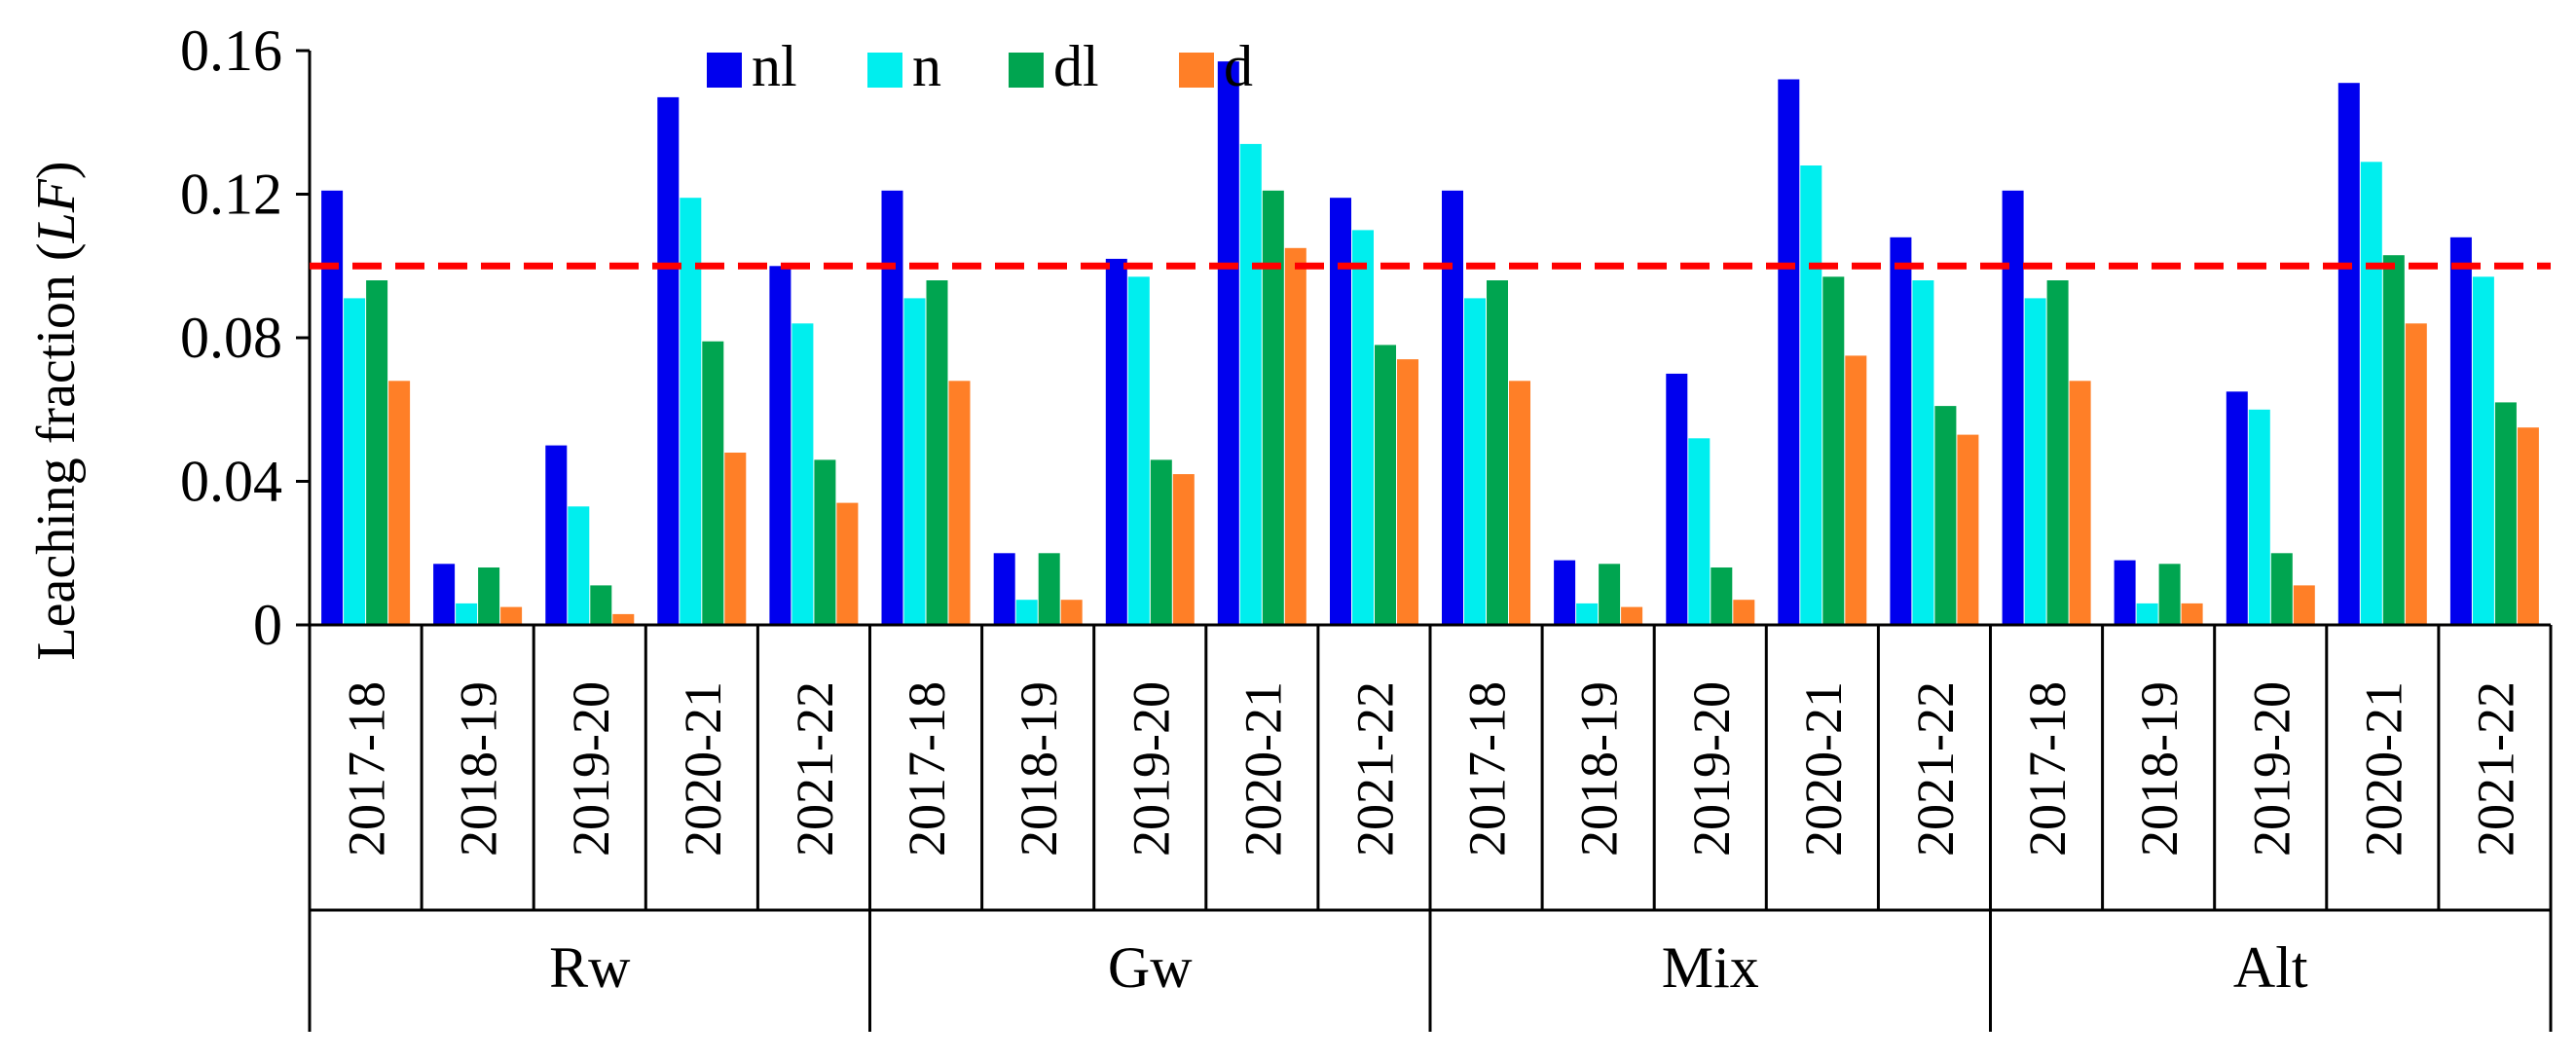 This screenshot has height=1060, width=2576. I want to click on legend-swatch-d, so click(1196, 71).